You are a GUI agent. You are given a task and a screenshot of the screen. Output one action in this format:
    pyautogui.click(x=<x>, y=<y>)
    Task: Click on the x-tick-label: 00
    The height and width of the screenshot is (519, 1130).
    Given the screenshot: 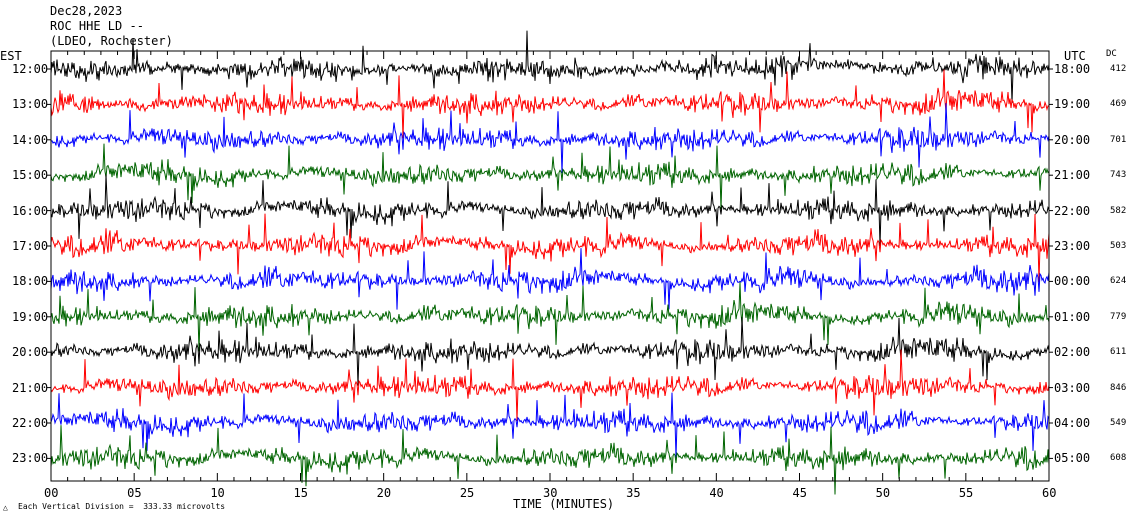 What is the action you would take?
    pyautogui.click(x=51, y=493)
    